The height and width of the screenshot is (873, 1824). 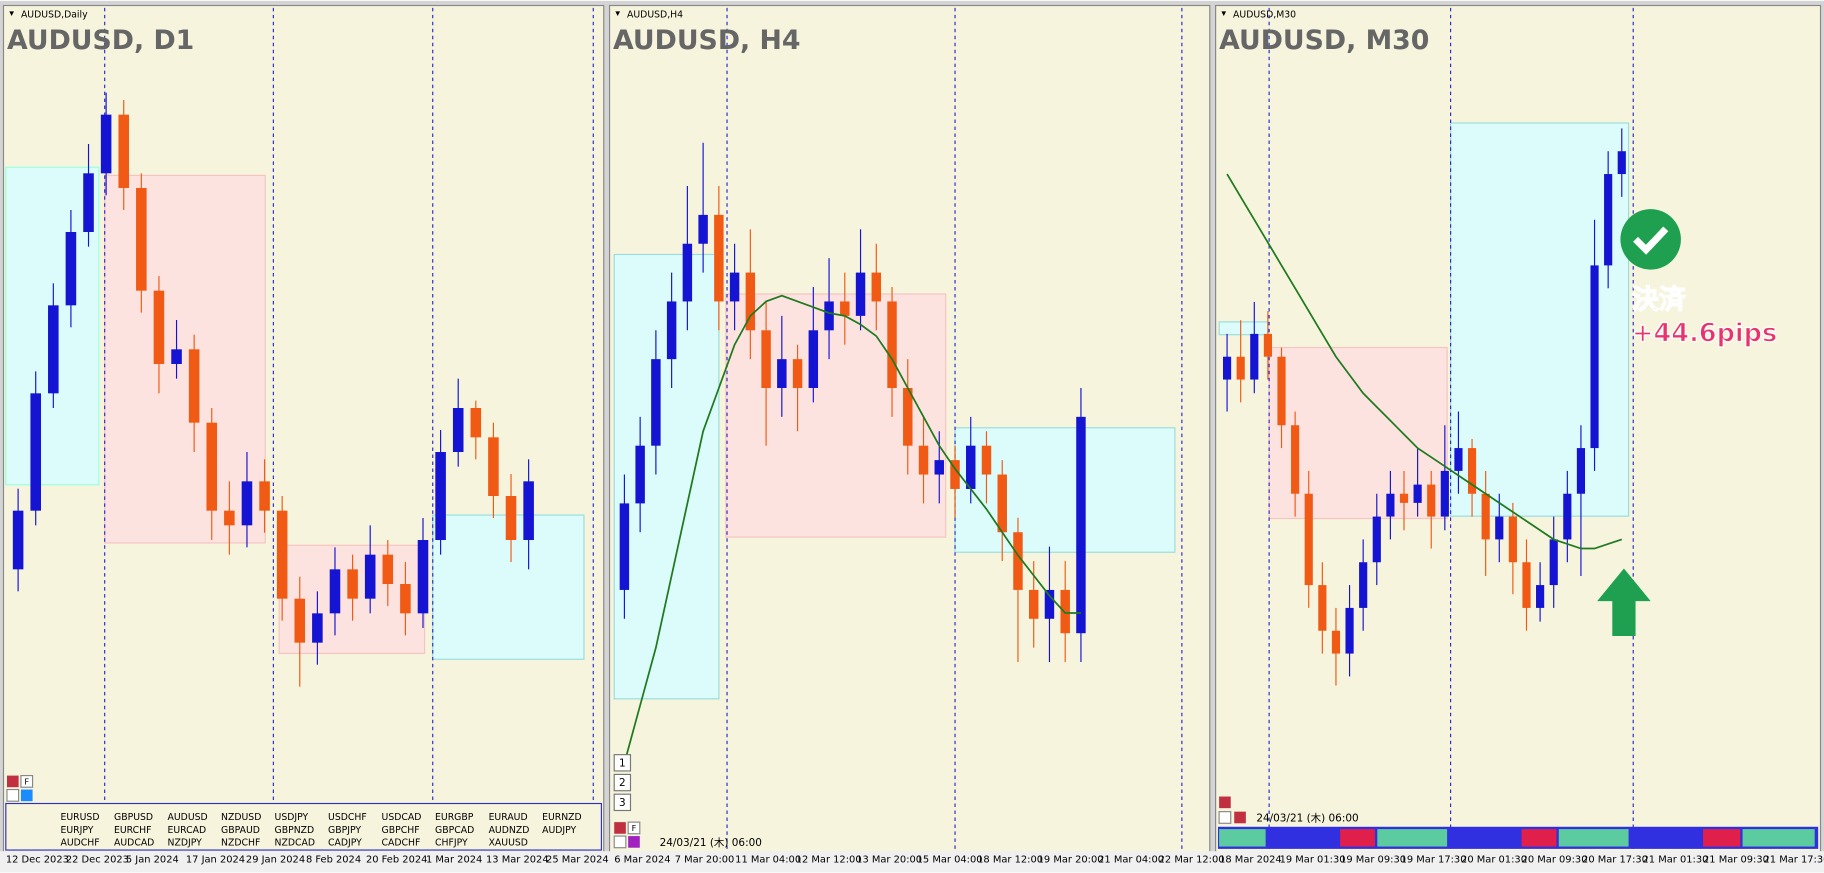 I want to click on symbol: AUDNZD, so click(x=509, y=830).